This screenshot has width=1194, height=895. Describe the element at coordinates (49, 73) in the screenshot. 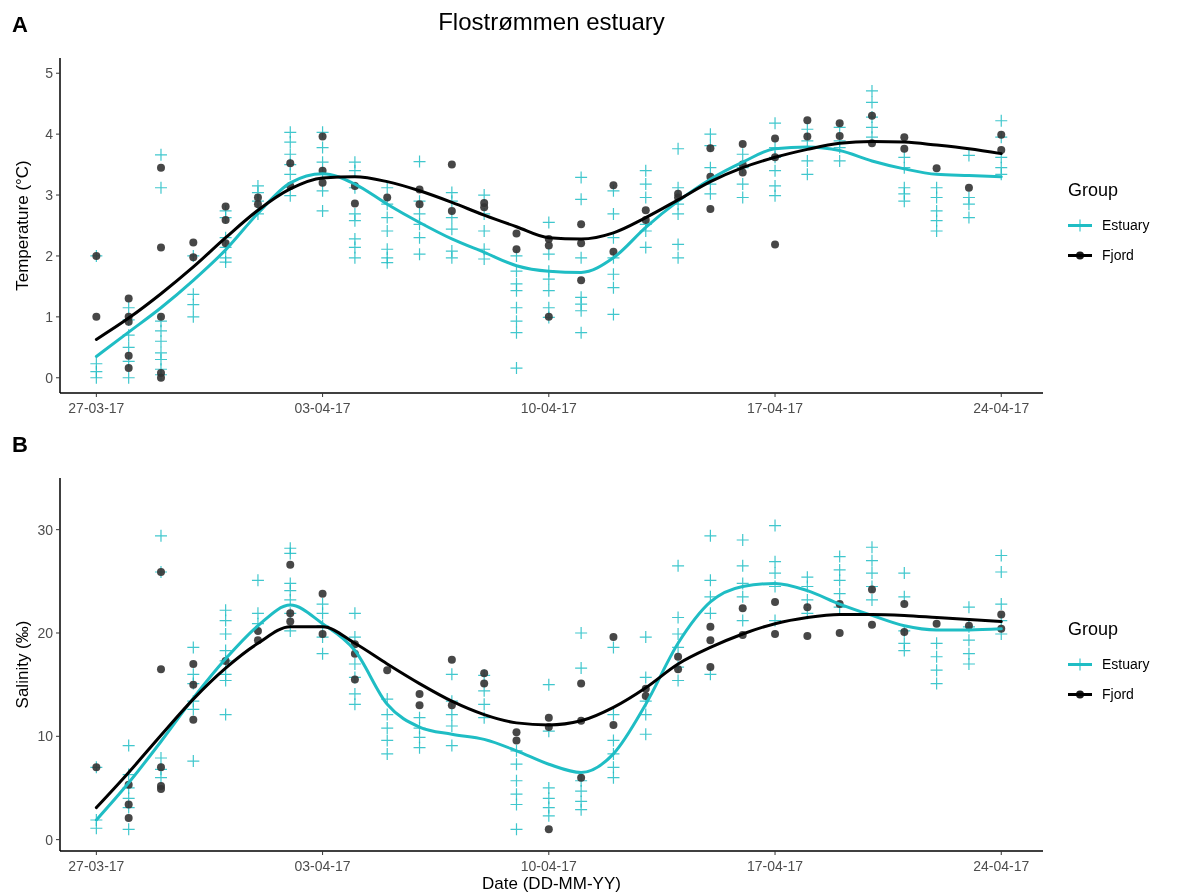

I see `y-tick-label: 5` at that location.